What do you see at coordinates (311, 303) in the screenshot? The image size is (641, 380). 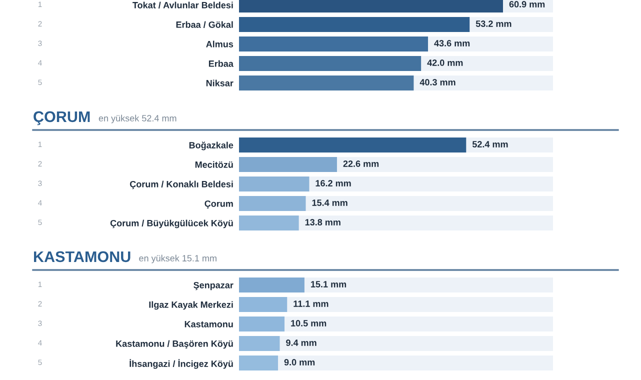 I see `data-label: 11.1 mm` at bounding box center [311, 303].